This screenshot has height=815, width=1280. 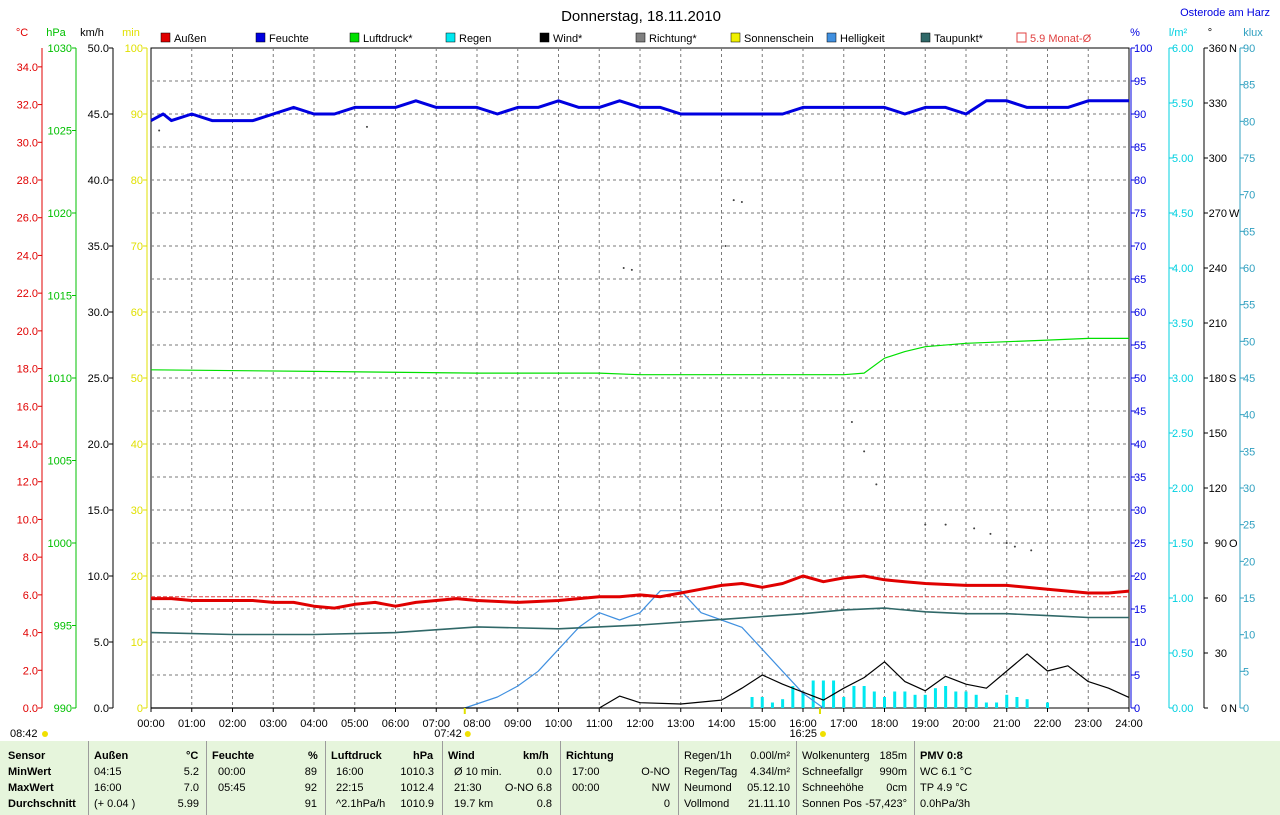 What do you see at coordinates (1182, 269) in the screenshot?
I see `rain-axis-tick-label: 4.00` at bounding box center [1182, 269].